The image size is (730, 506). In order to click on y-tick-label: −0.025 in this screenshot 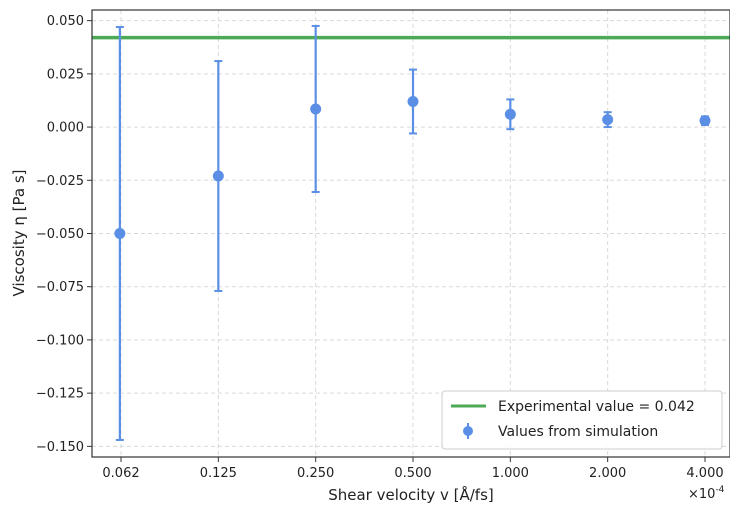, I will do `click(60, 181)`.